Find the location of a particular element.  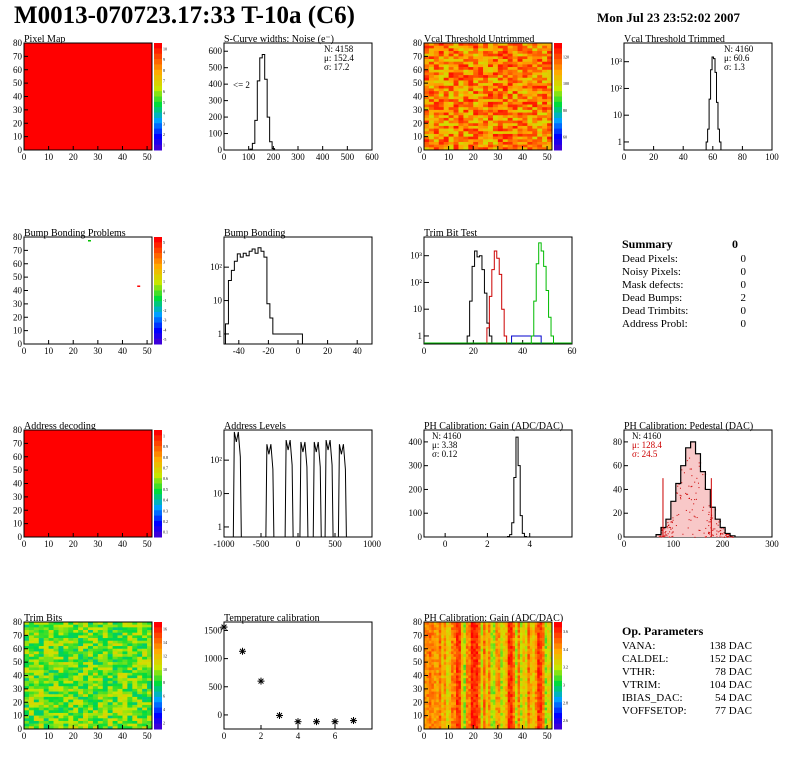

colorbar-cell is located at coordinates (558, 630).